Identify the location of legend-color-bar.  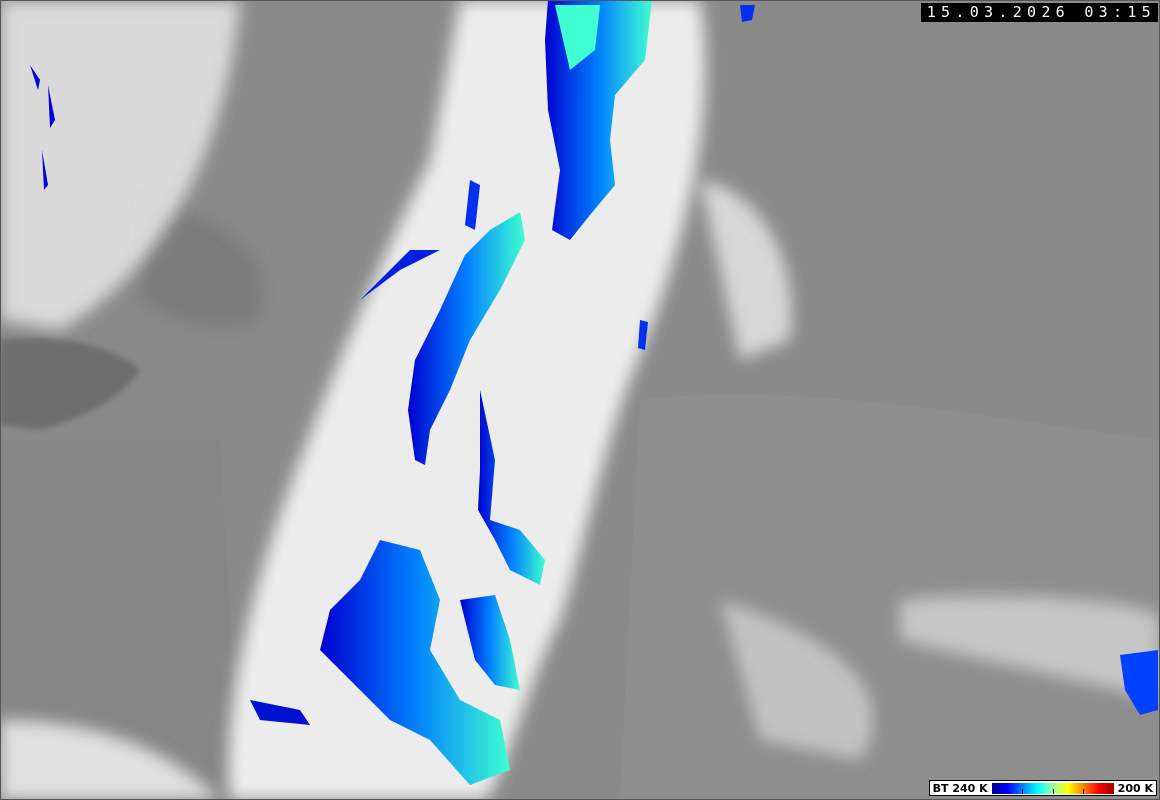
(1052, 788).